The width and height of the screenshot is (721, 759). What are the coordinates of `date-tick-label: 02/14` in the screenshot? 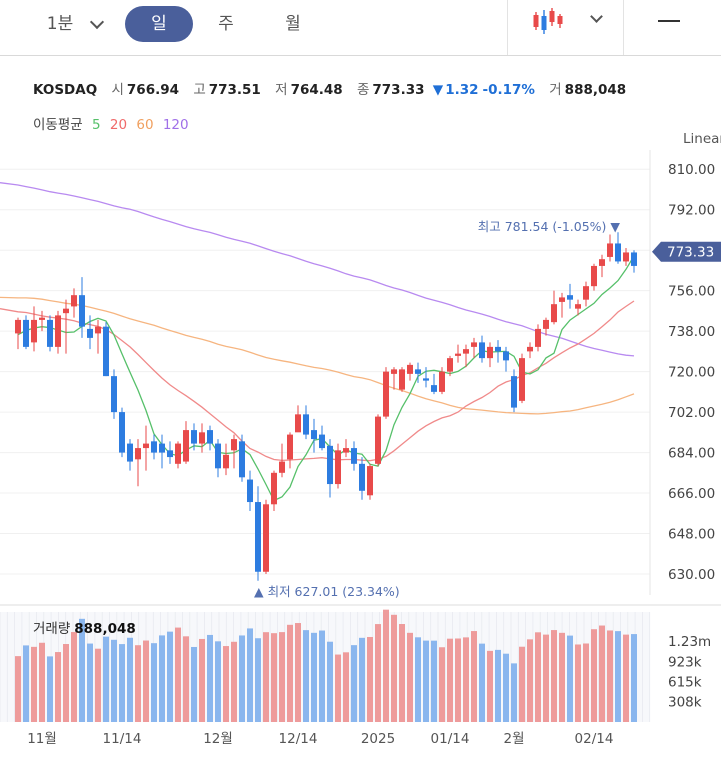 It's located at (594, 739).